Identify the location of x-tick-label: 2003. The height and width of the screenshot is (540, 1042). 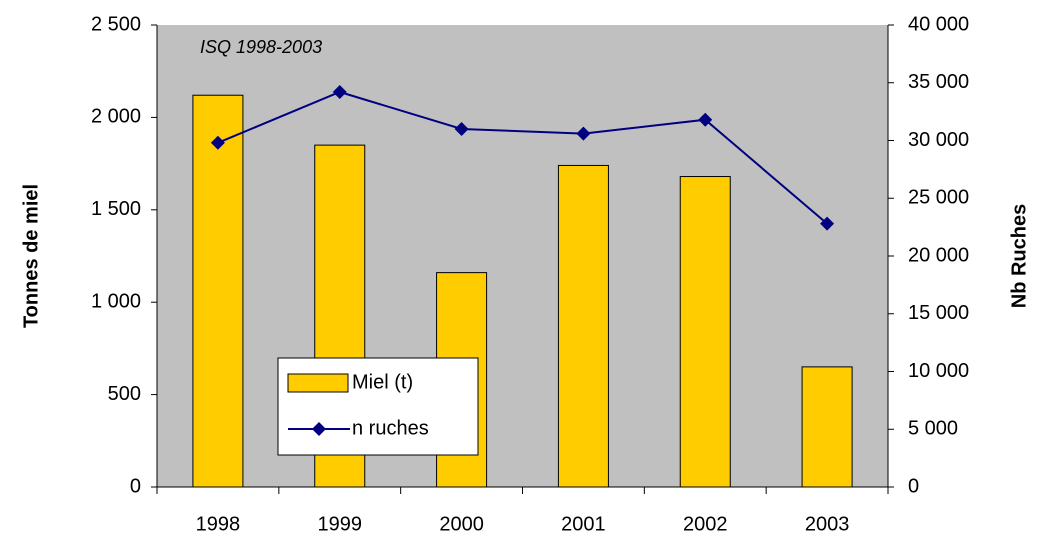
(827, 524).